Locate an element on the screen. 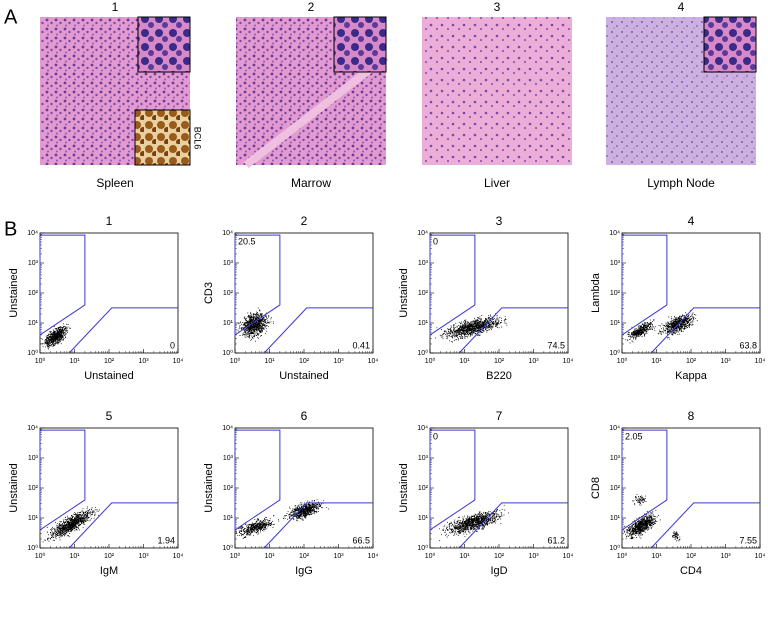 The image size is (768, 620). x-axis-label: IgG is located at coordinates (304, 571).